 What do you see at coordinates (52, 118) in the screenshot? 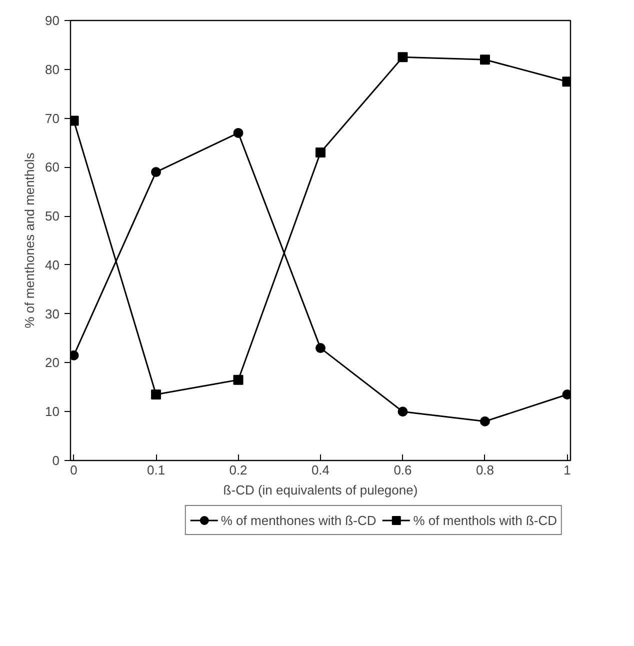
I see `y-tick-label: 70` at bounding box center [52, 118].